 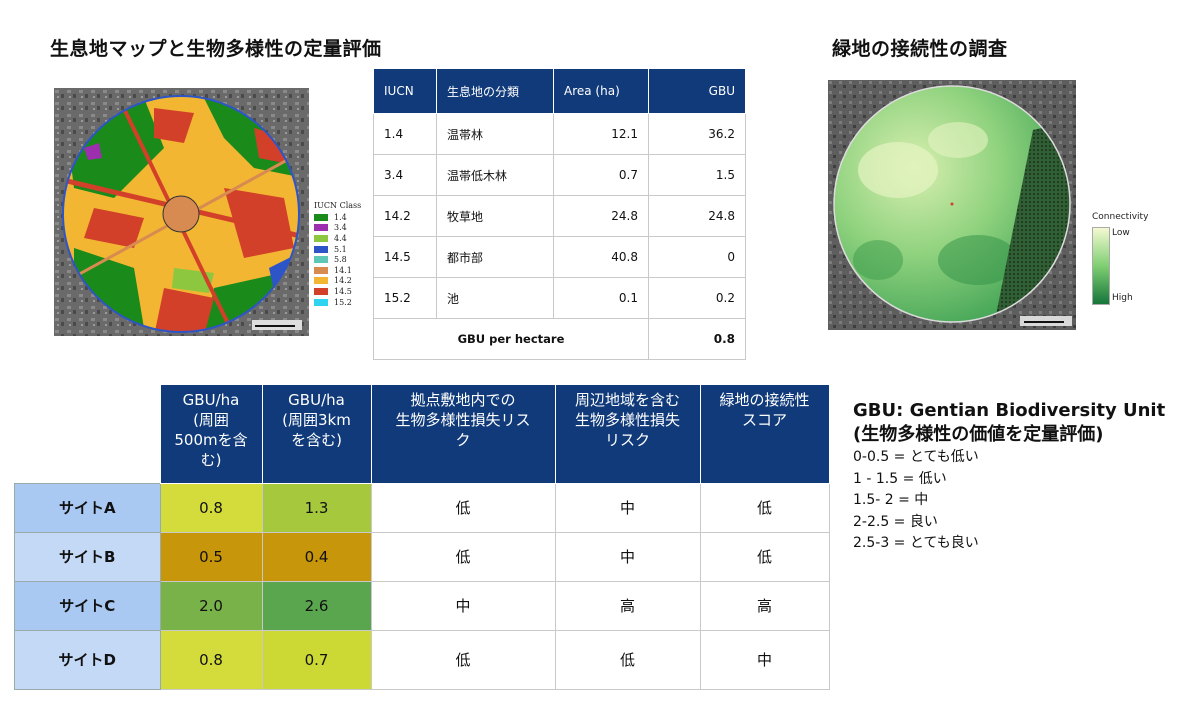 What do you see at coordinates (87, 605) in the screenshot?
I see `site-label: サイトC` at bounding box center [87, 605].